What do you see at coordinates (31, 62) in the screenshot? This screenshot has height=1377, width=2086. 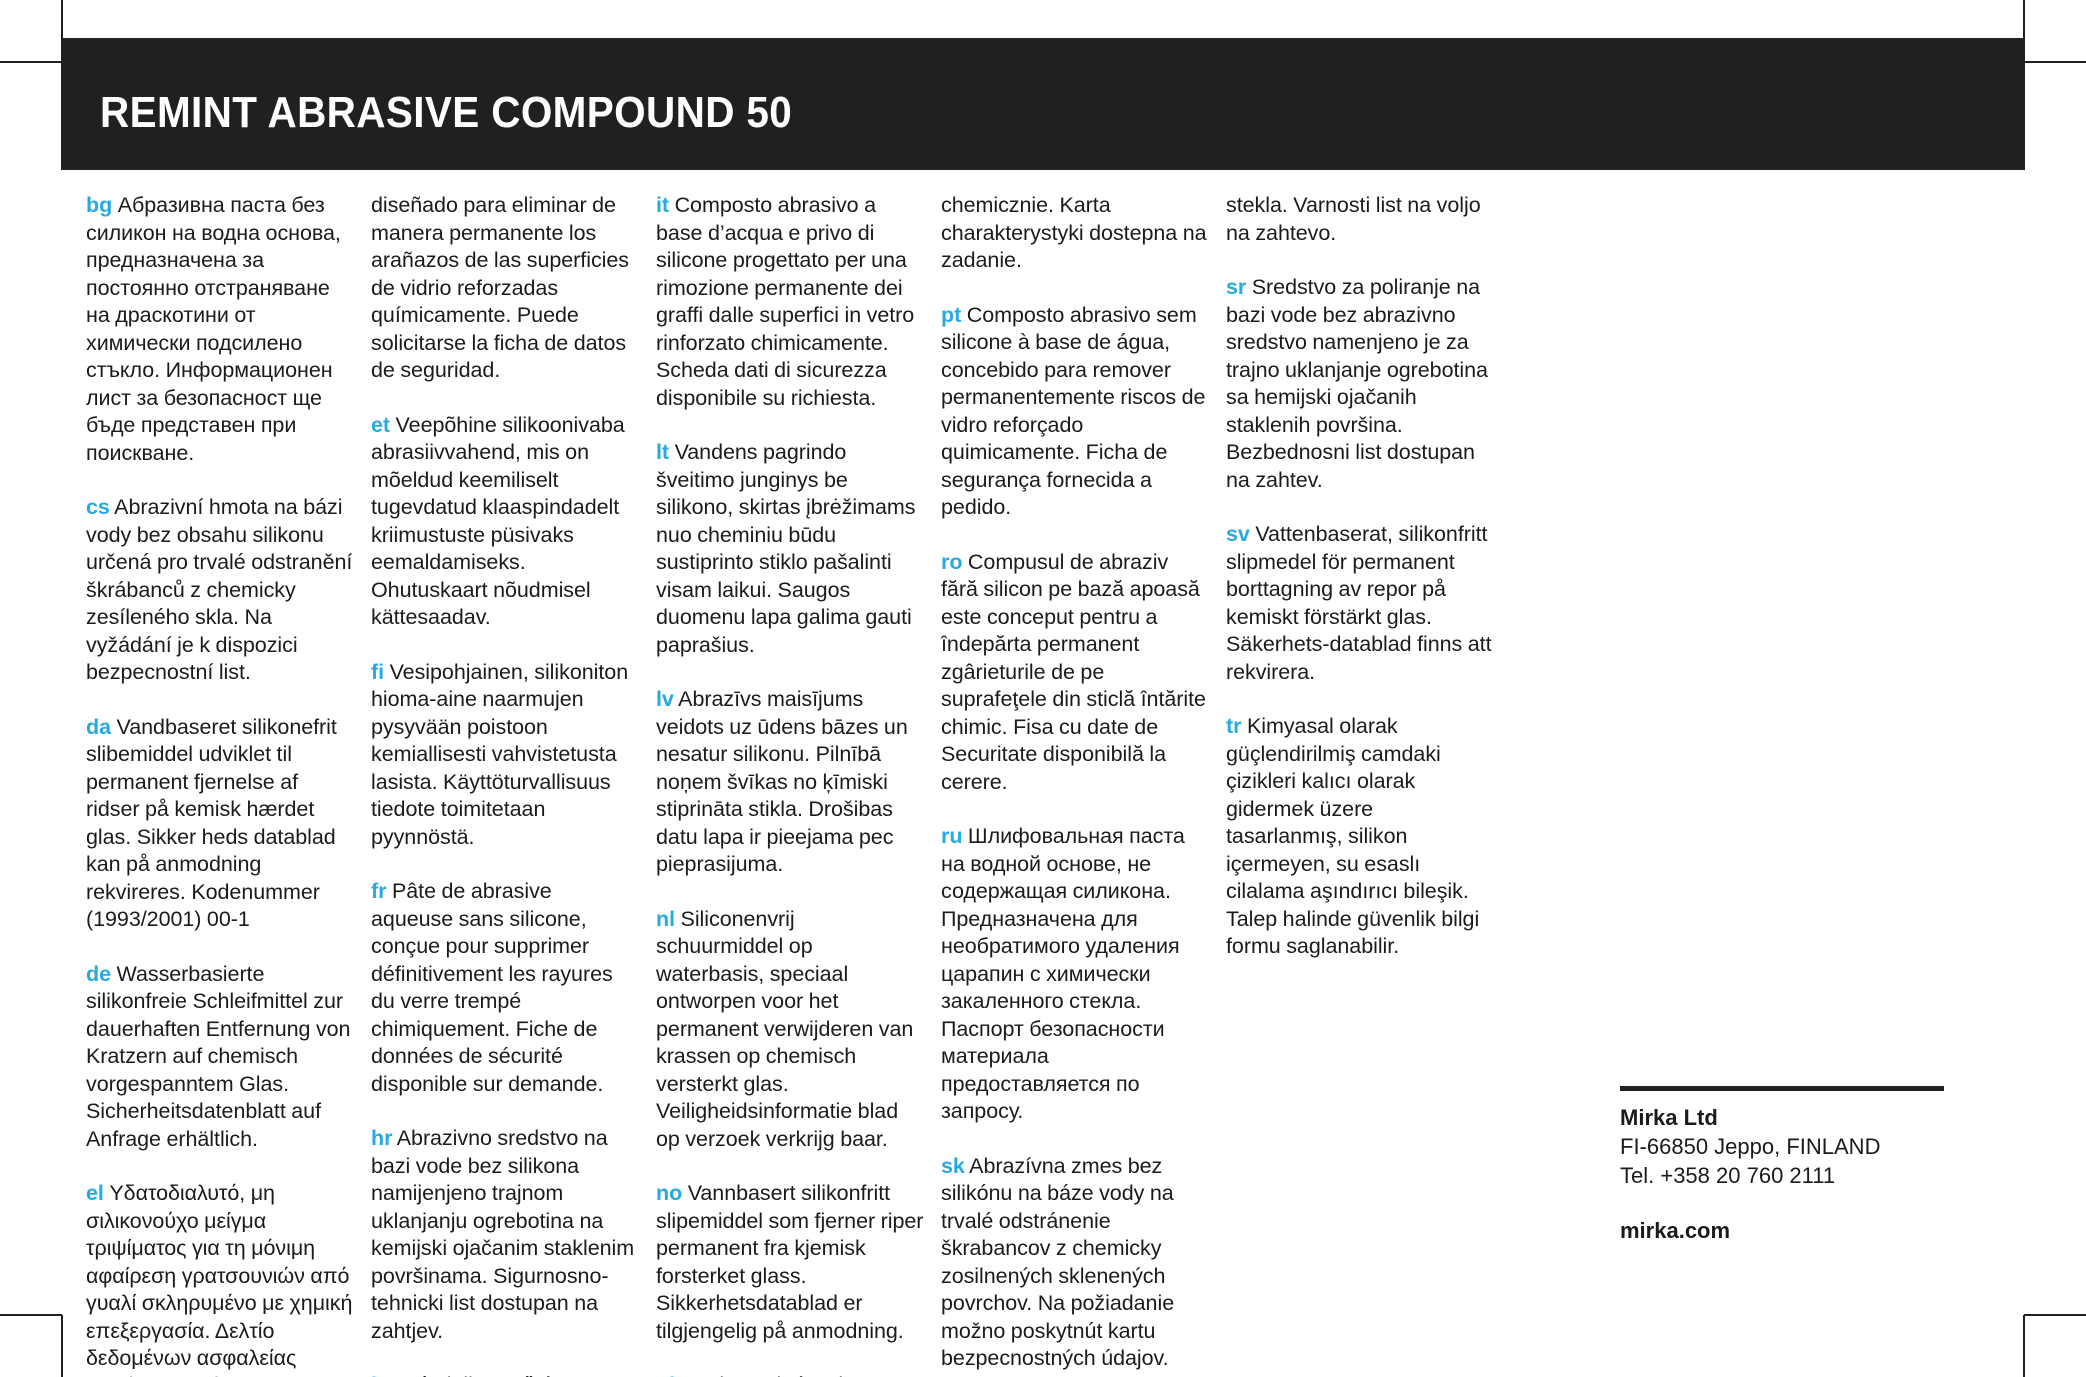 I see `crop-mark-top-left-horizontal` at bounding box center [31, 62].